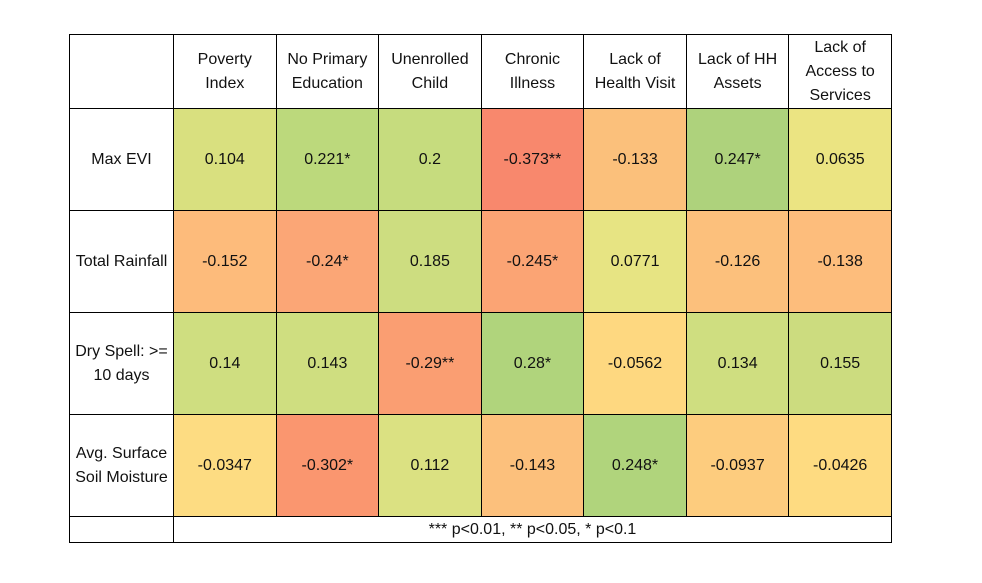  Describe the element at coordinates (121, 261) in the screenshot. I see `row-label: Total Rainfall` at that location.